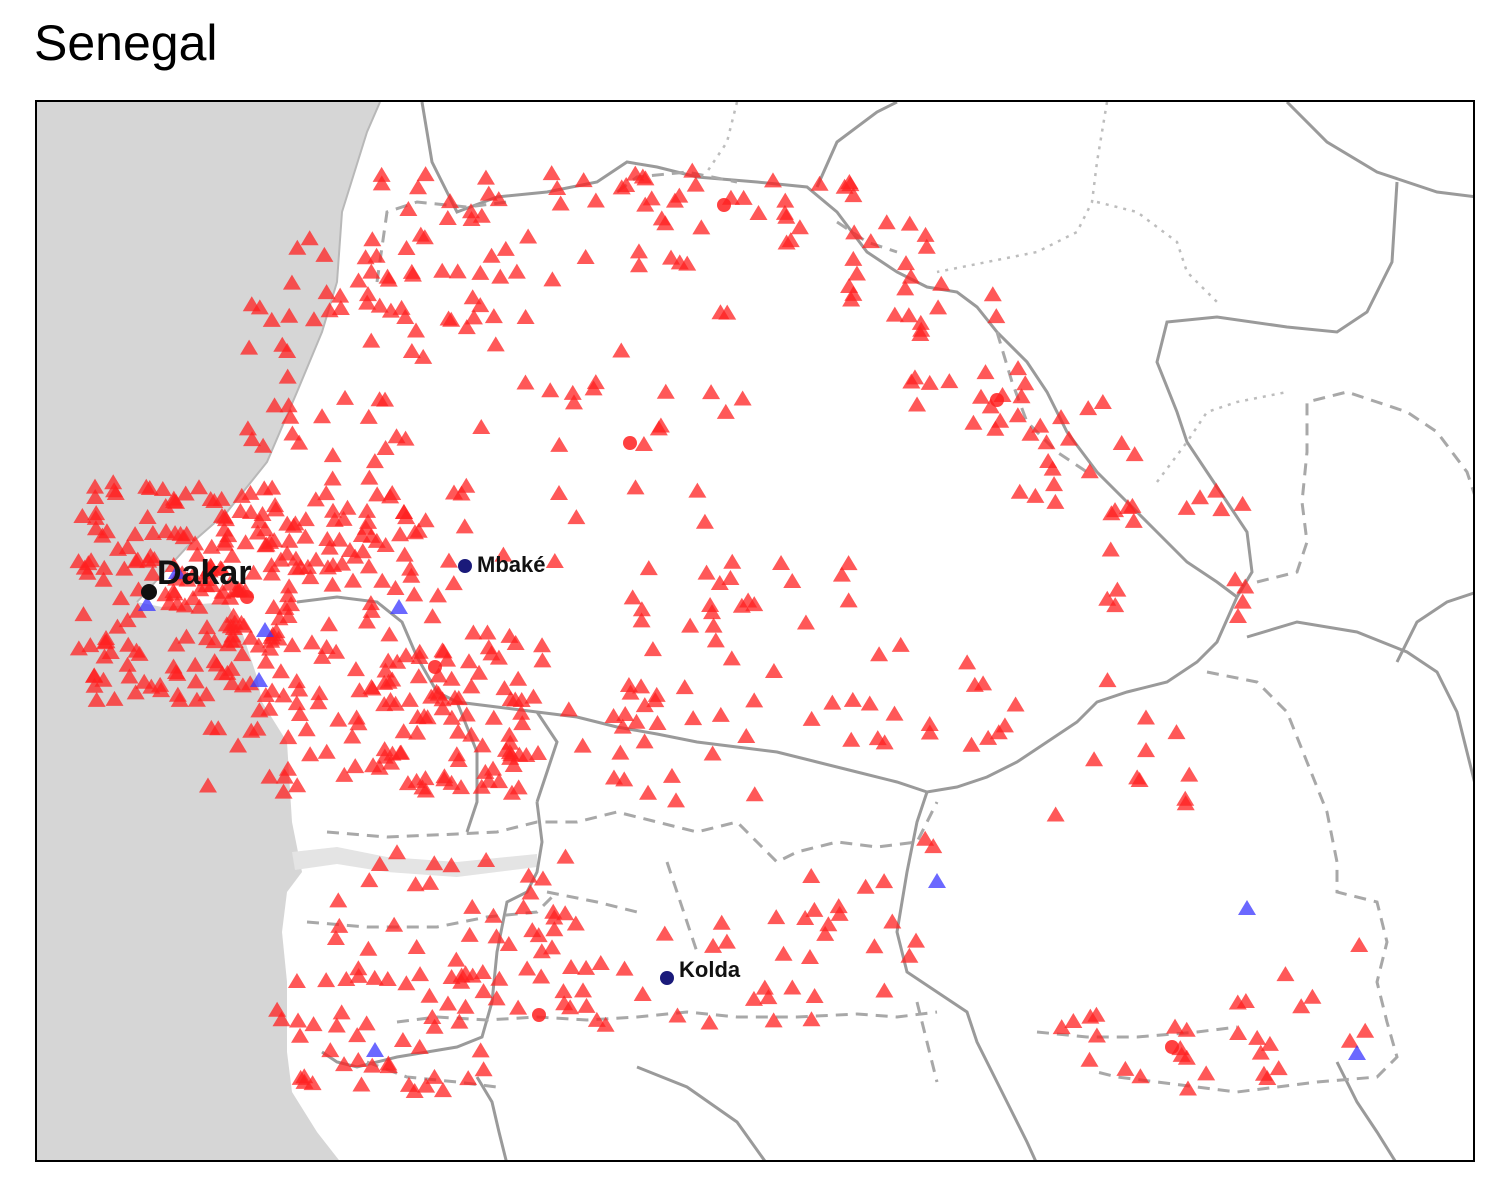 This screenshot has width=1500, height=1200. I want to click on city-label-kolda: Kolda, so click(710, 969).